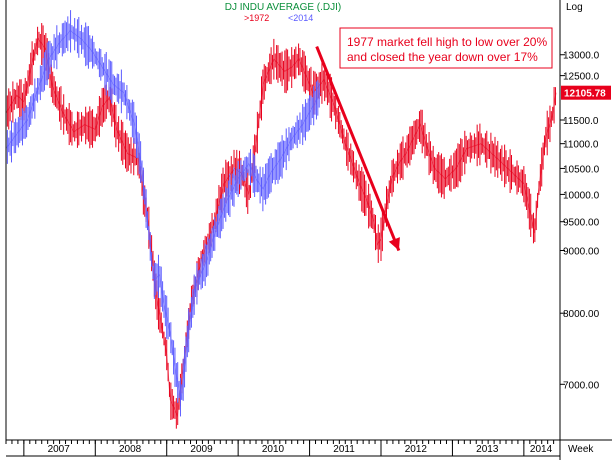 The image size is (612, 472). Describe the element at coordinates (280, 442) in the screenshot. I see `grid-layer` at that location.